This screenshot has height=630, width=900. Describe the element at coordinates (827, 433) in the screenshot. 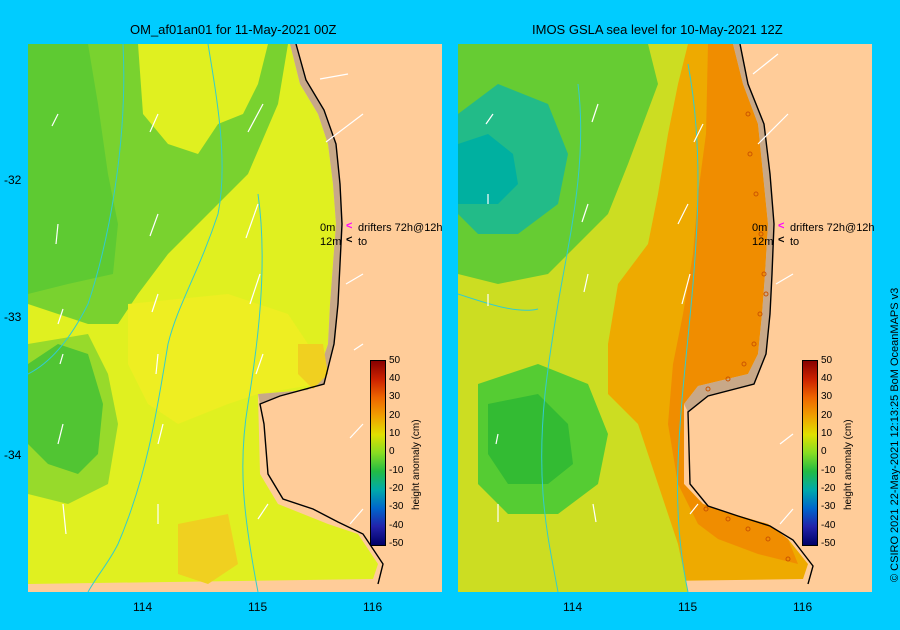

I see `right-cb-tick: 10` at that location.